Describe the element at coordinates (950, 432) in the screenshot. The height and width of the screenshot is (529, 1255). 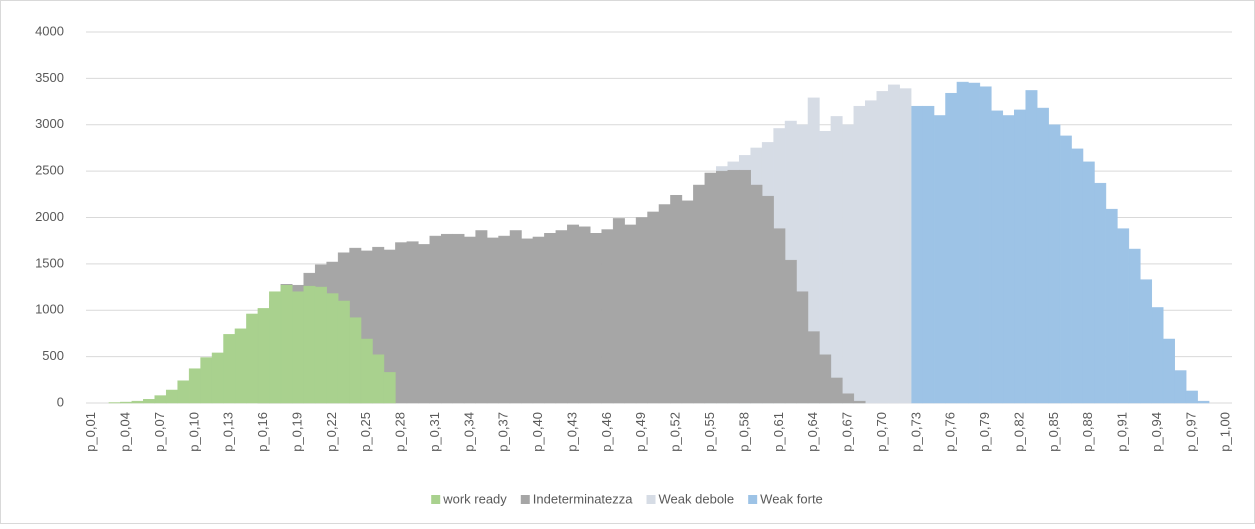
I see `x-tick-label: p_0,76` at that location.